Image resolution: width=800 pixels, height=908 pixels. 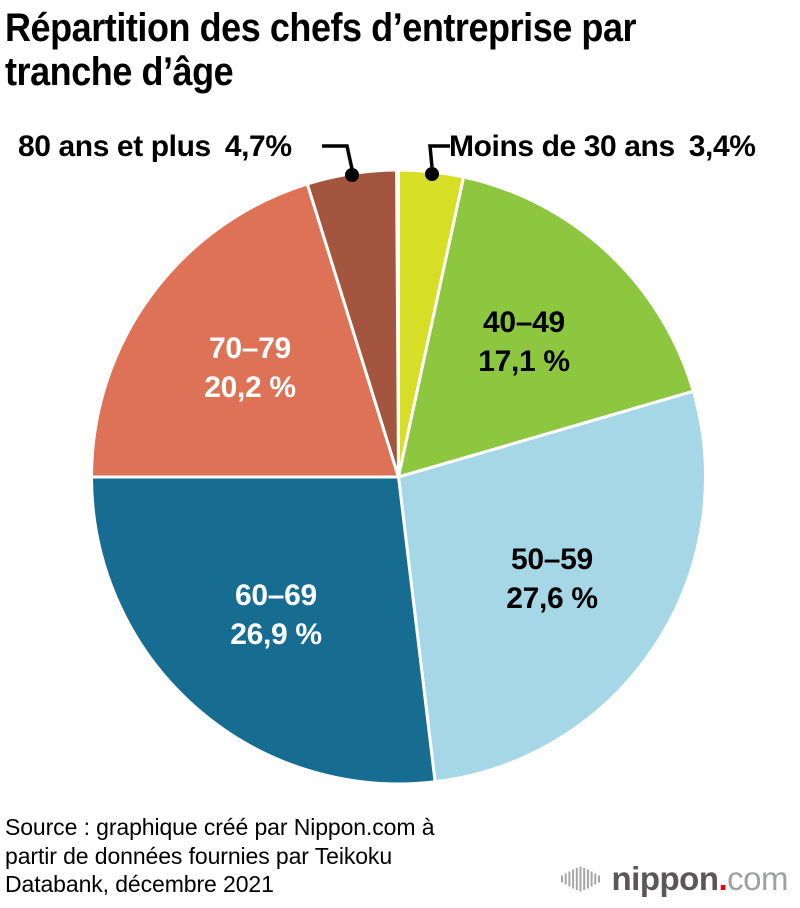 I want to click on callout-dot-80-ans-et-plus, so click(x=352, y=175).